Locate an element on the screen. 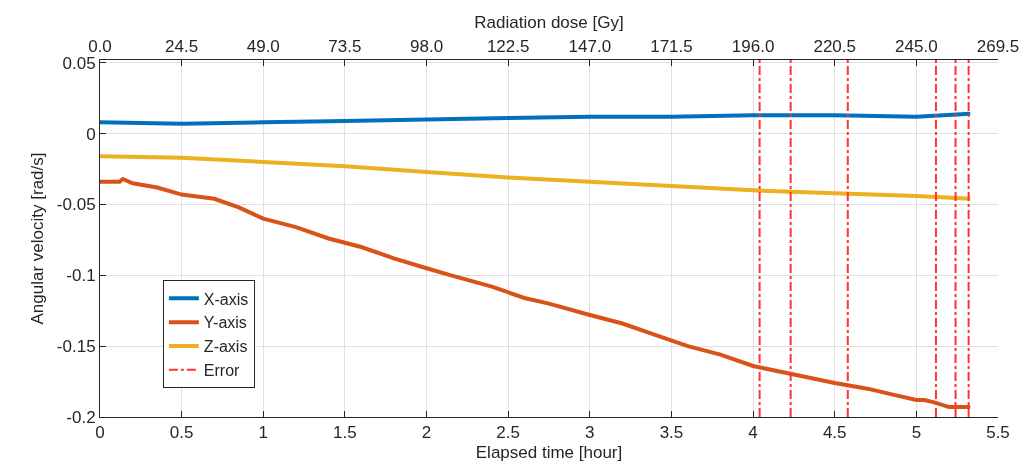 The height and width of the screenshot is (472, 1031). y-tick-label: -0.1 is located at coordinates (81, 276).